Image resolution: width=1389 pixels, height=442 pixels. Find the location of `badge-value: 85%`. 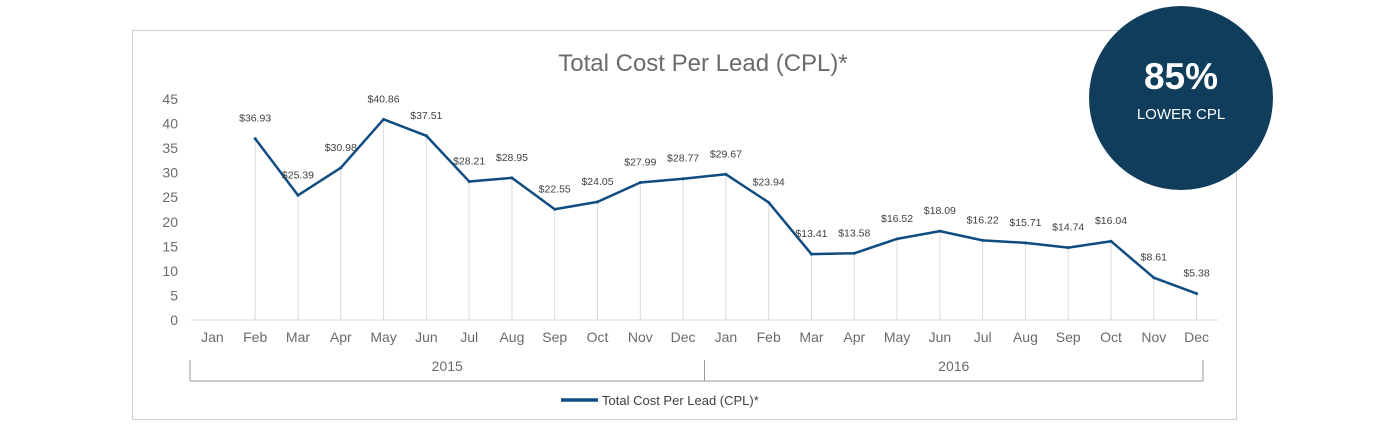

badge-value: 85% is located at coordinates (1181, 76).